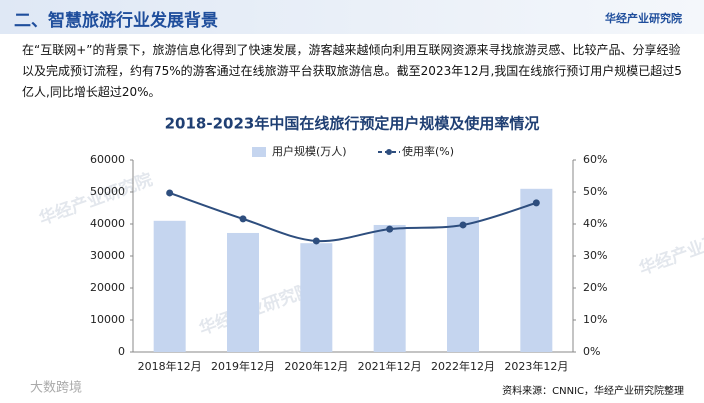  Describe the element at coordinates (352, 124) in the screenshot. I see `chart-title: 2018-2023年中国在线旅行预定用户规模及使用率情况` at that location.